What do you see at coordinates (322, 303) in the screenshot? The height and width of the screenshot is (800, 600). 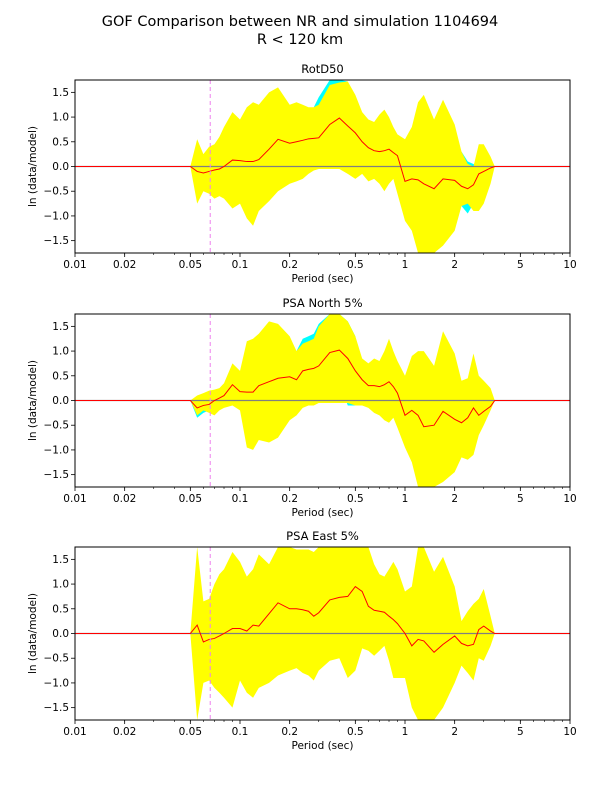 I see `subplot-title: PSA North 5%` at bounding box center [322, 303].